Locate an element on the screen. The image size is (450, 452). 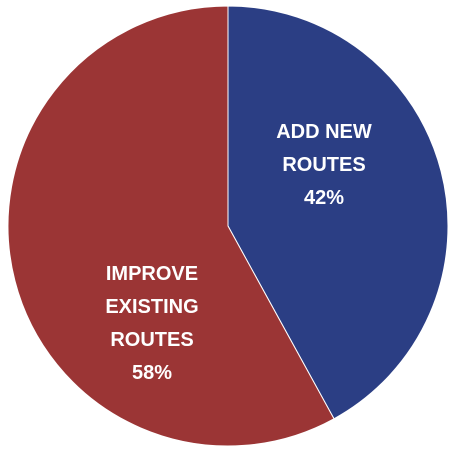
pie-slice-label-1: IMPROVE EXISTING ROUTES 58% is located at coordinates (151, 323).